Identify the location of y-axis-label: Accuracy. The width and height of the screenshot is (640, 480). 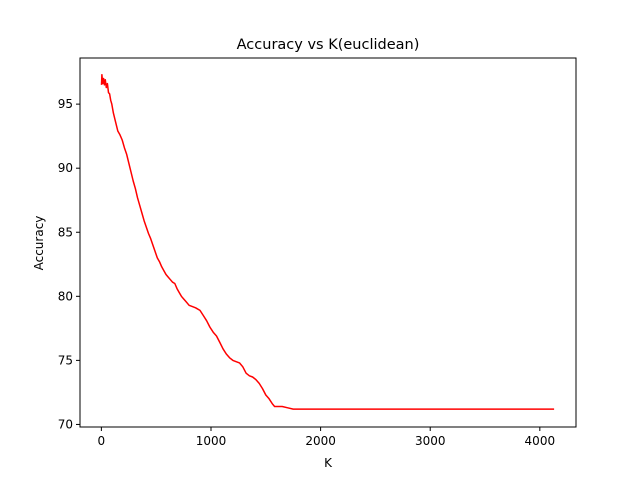
(39, 243).